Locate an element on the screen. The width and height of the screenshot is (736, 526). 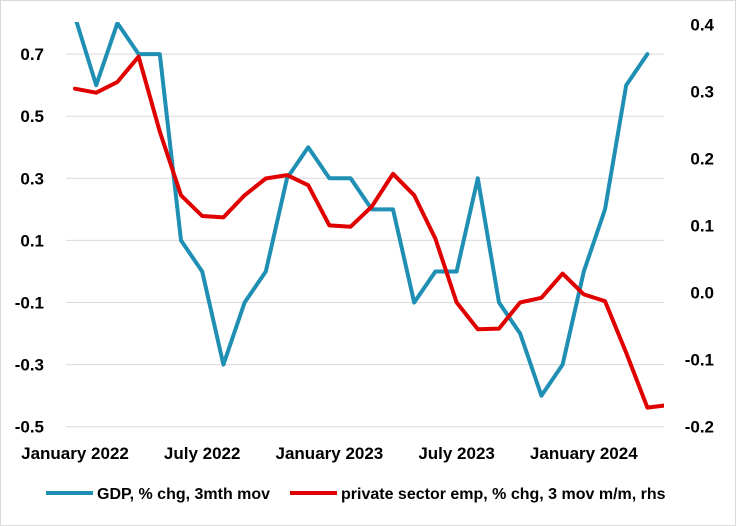
legend-label-gdp: GDP, % chg, 3mth mov is located at coordinates (183, 494).